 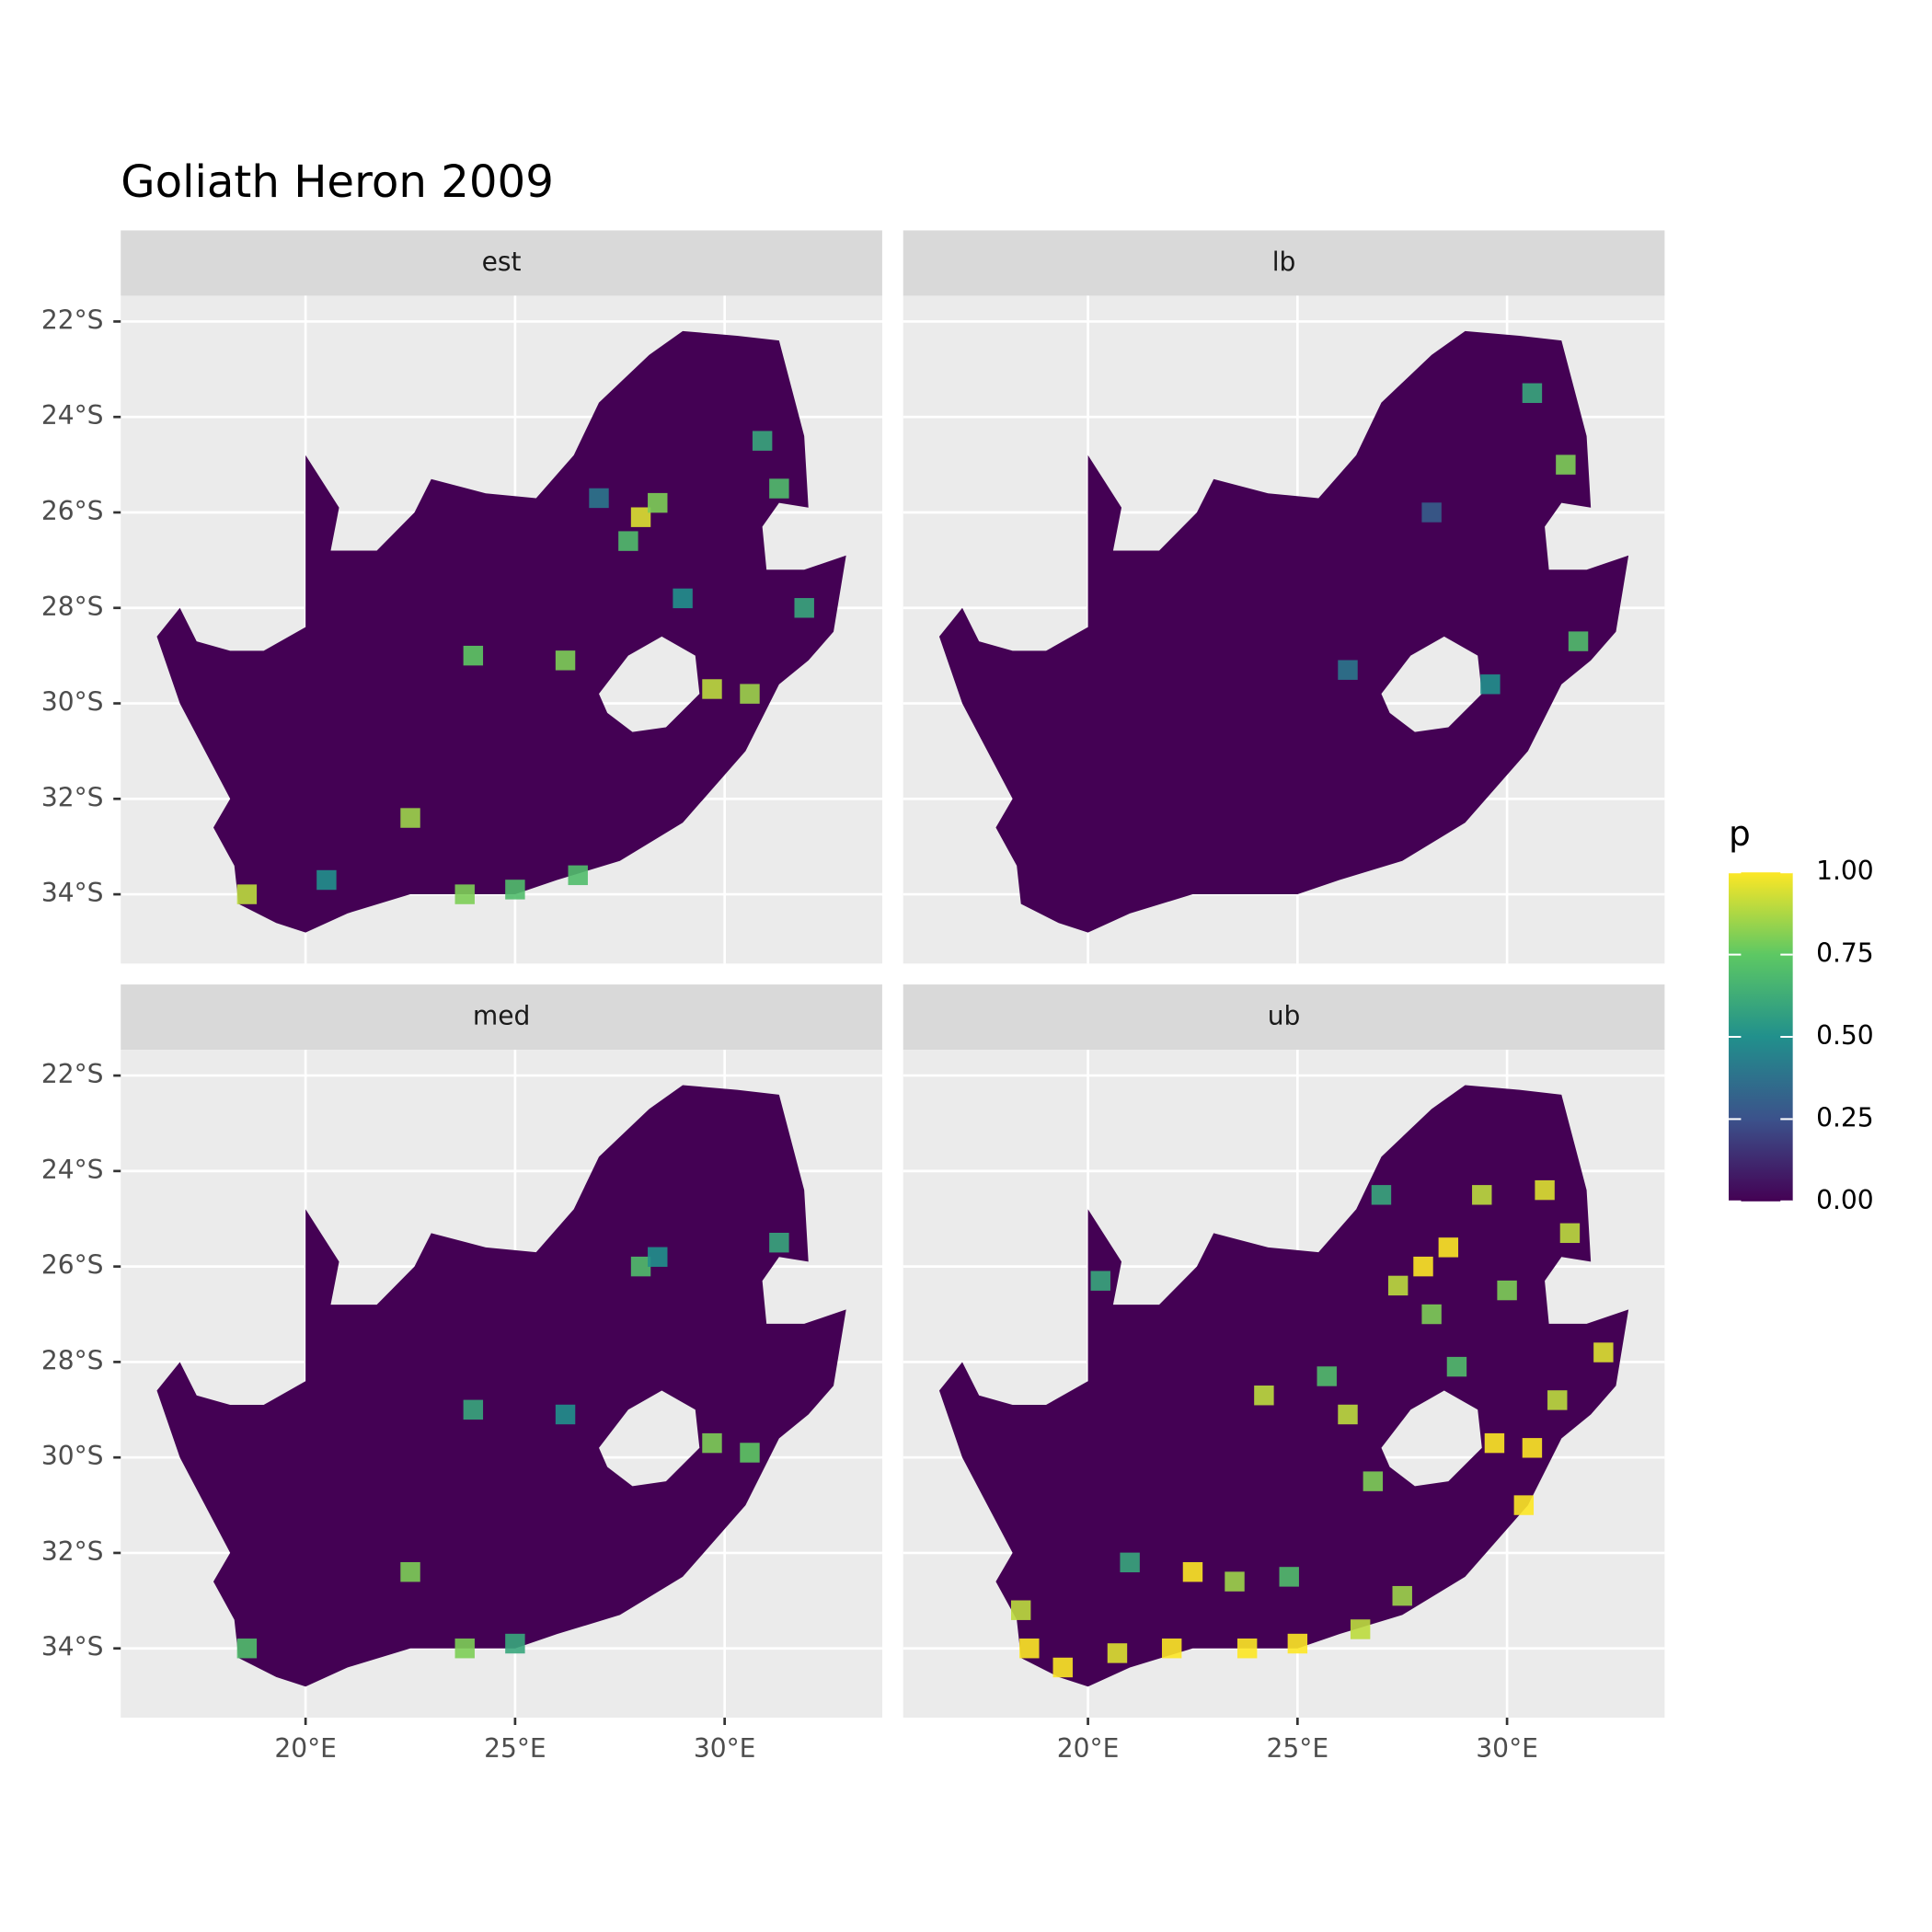 I want to click on legend-label: 1.00, so click(x=1845, y=871).